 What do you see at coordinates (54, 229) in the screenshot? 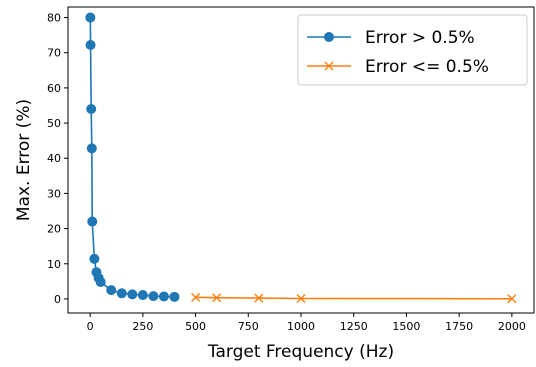
I see `y-tick-label: 20` at bounding box center [54, 229].